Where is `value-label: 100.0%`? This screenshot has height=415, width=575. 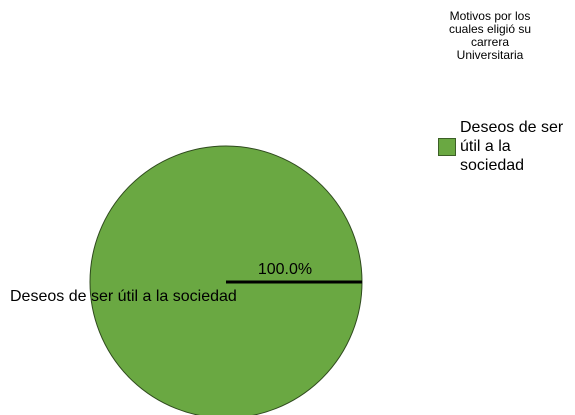
value-label: 100.0% is located at coordinates (285, 269).